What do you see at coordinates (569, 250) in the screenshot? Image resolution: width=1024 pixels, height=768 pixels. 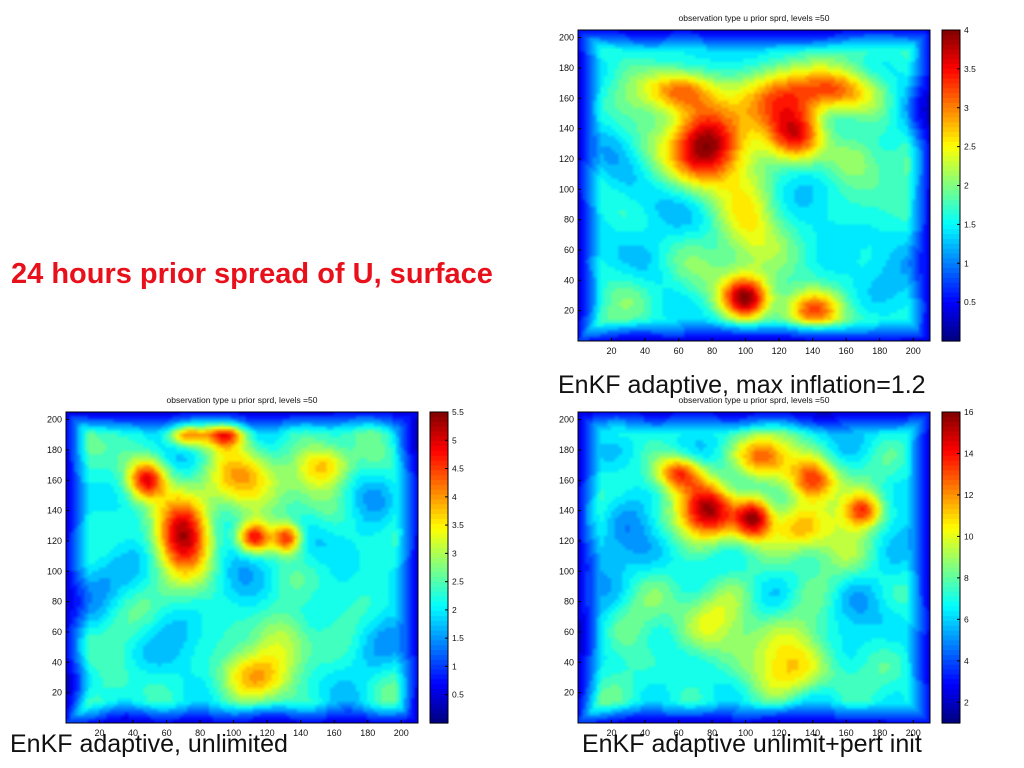 I see `y-tick-label: 60` at bounding box center [569, 250].